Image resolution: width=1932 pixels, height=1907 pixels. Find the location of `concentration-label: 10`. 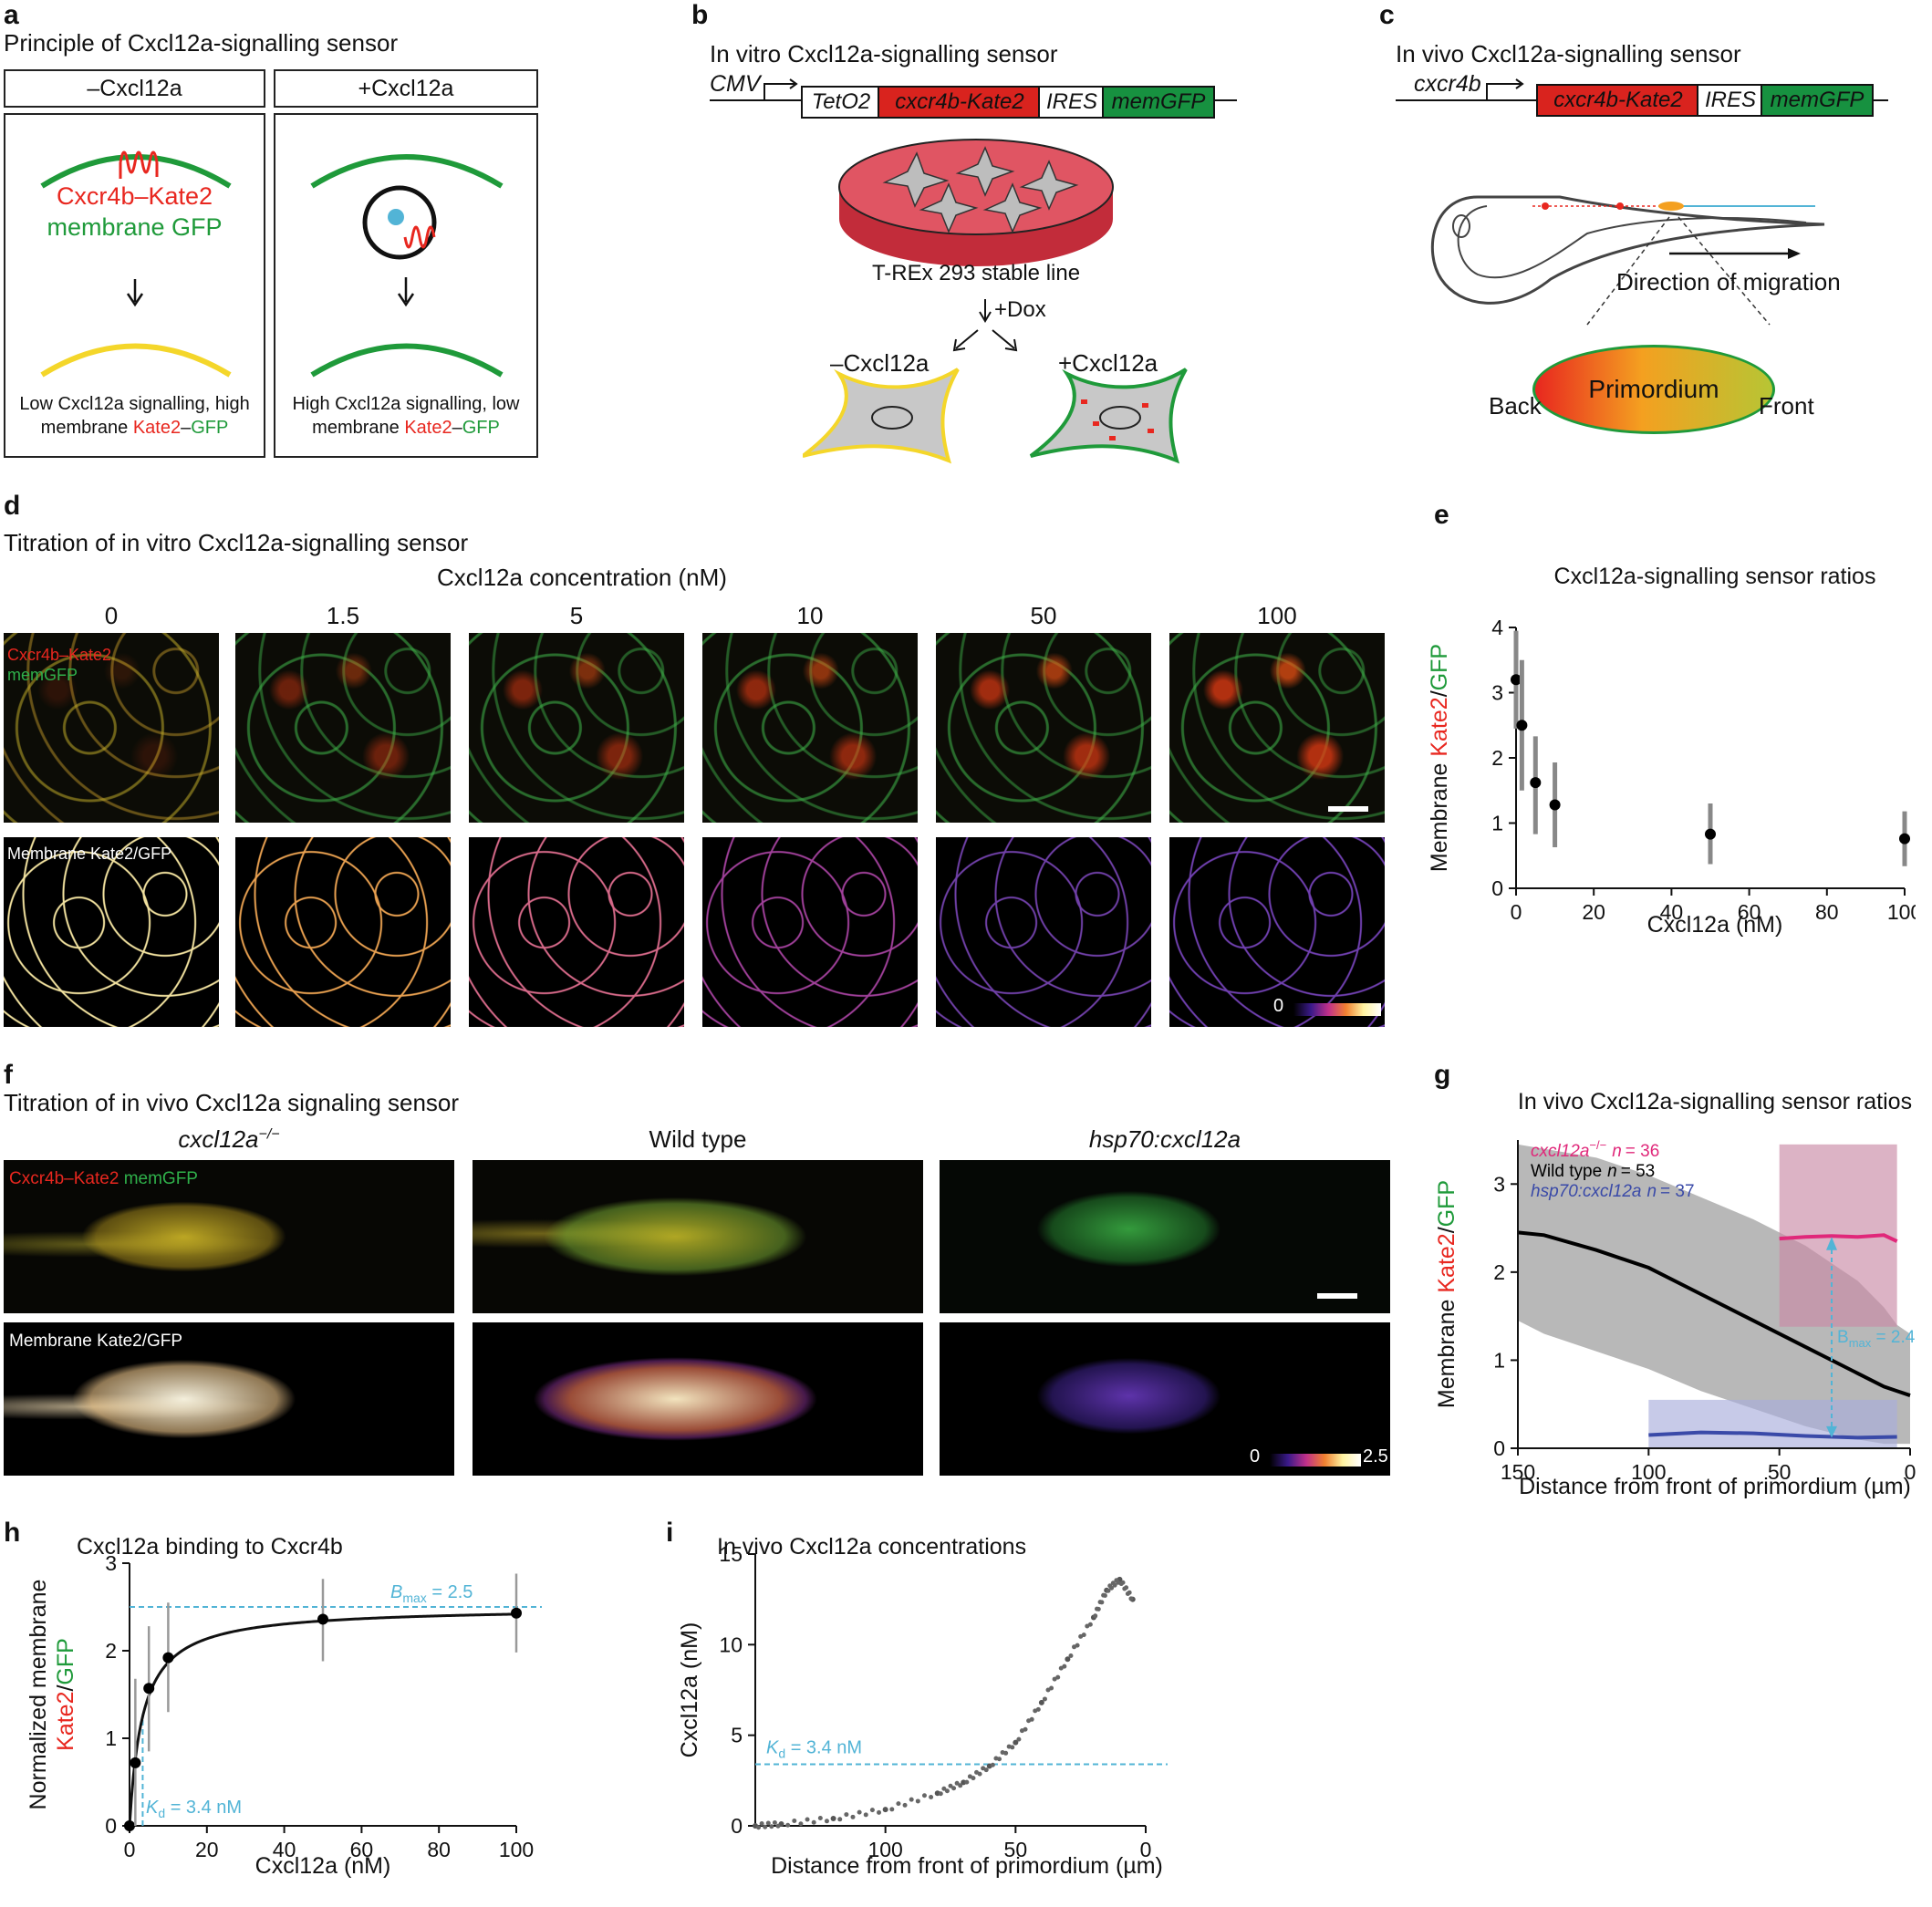

concentration-label: 10 is located at coordinates (810, 615).